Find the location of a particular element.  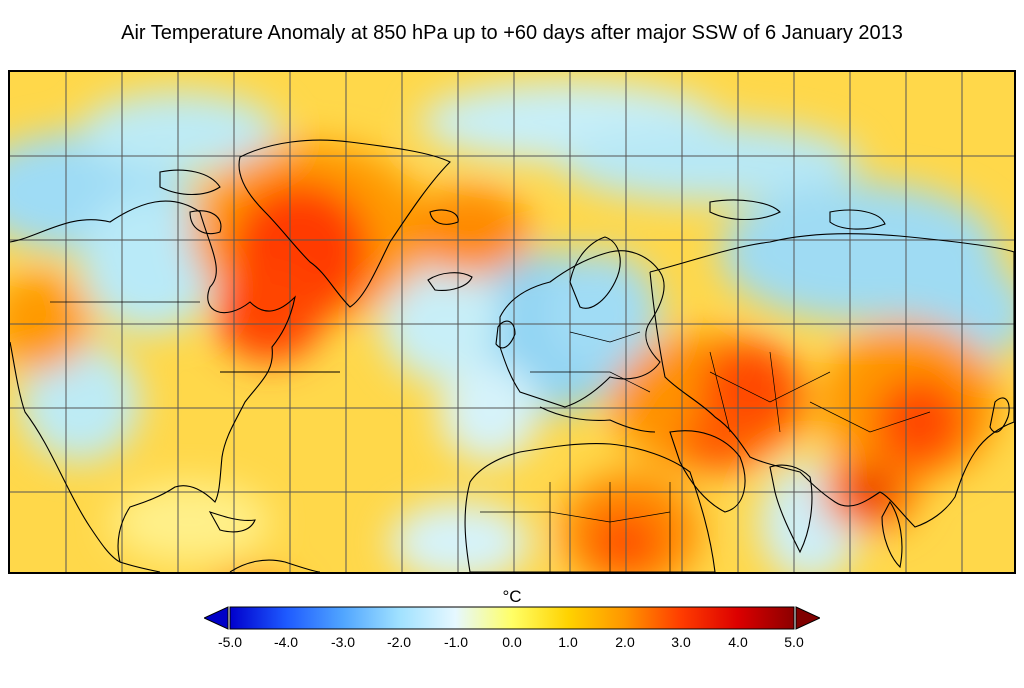

colorbar-gradient is located at coordinates (512, 618).